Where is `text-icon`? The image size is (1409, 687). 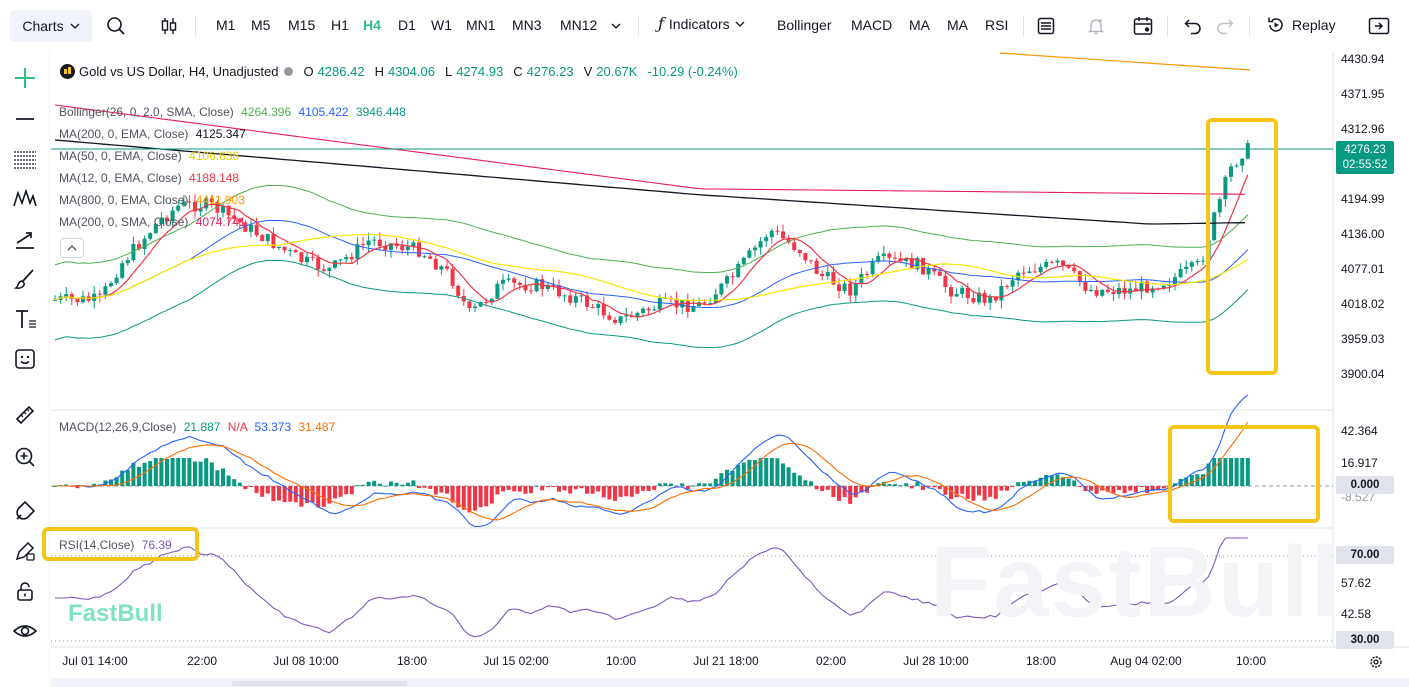
text-icon is located at coordinates (25, 319).